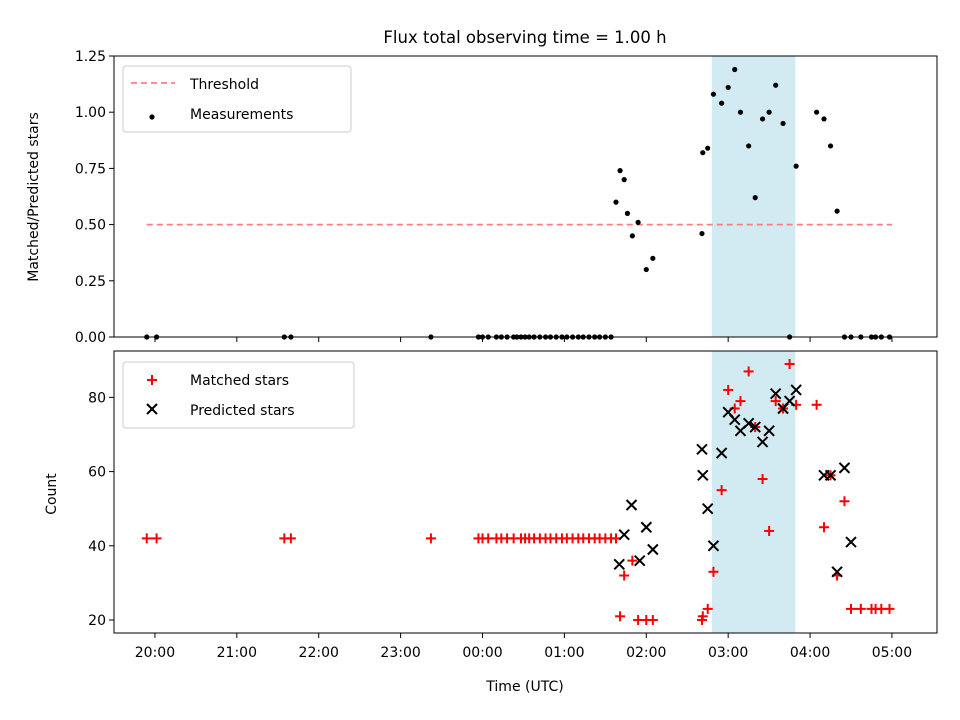  I want to click on x-tick-label: 22:00, so click(319, 653).